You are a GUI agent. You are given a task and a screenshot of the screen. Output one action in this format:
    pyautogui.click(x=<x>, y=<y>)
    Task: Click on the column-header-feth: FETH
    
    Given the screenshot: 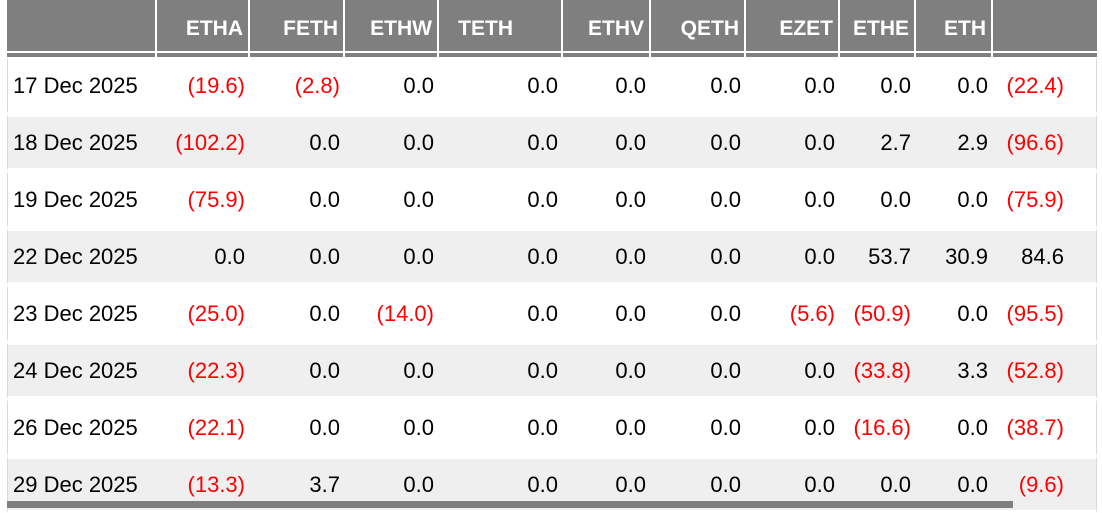 What is the action you would take?
    pyautogui.click(x=295, y=28)
    